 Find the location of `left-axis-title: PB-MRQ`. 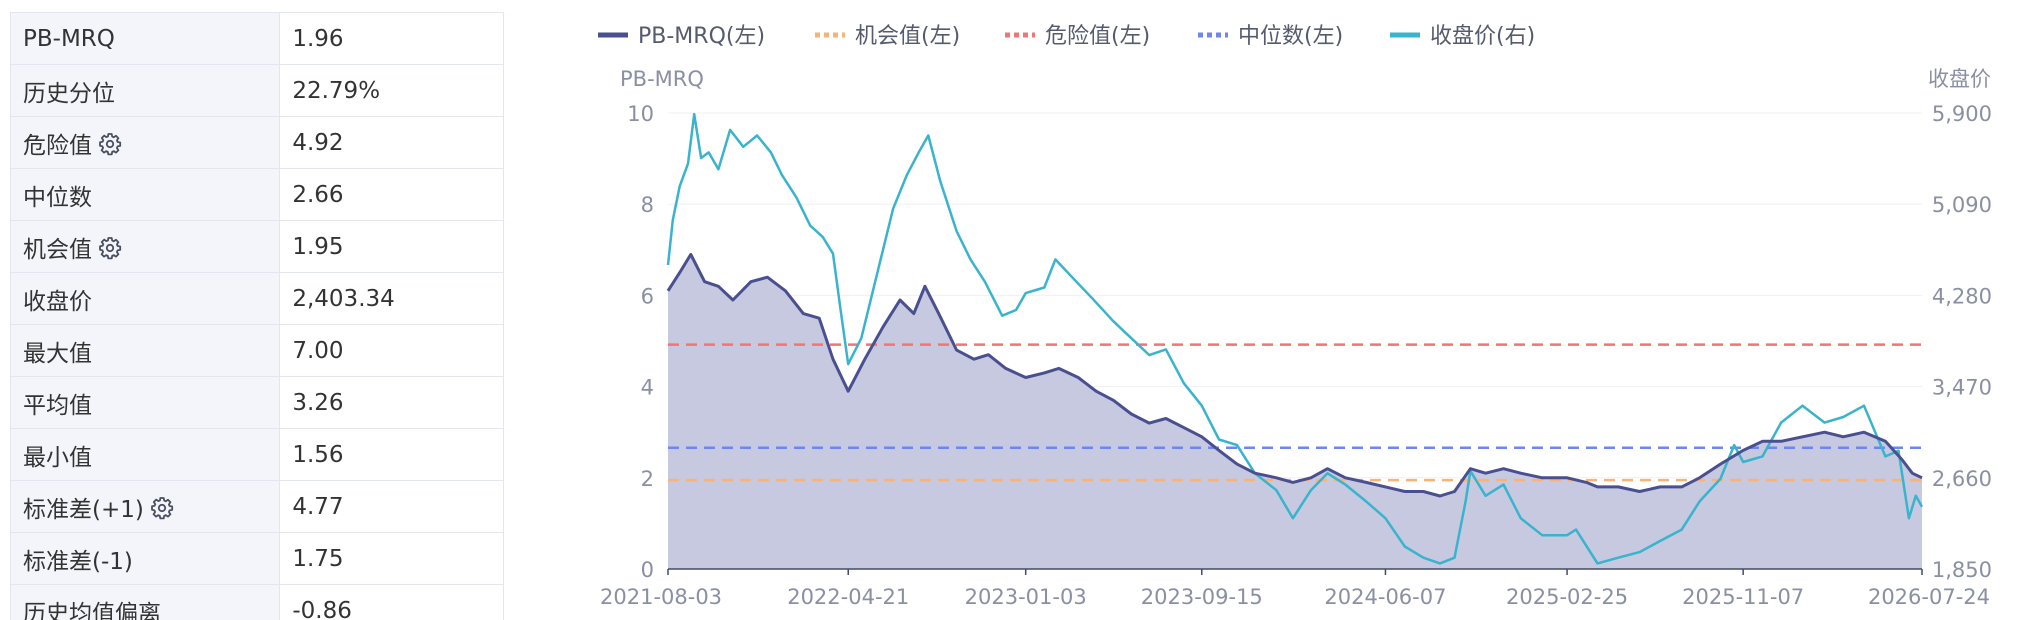

left-axis-title: PB-MRQ is located at coordinates (662, 79).